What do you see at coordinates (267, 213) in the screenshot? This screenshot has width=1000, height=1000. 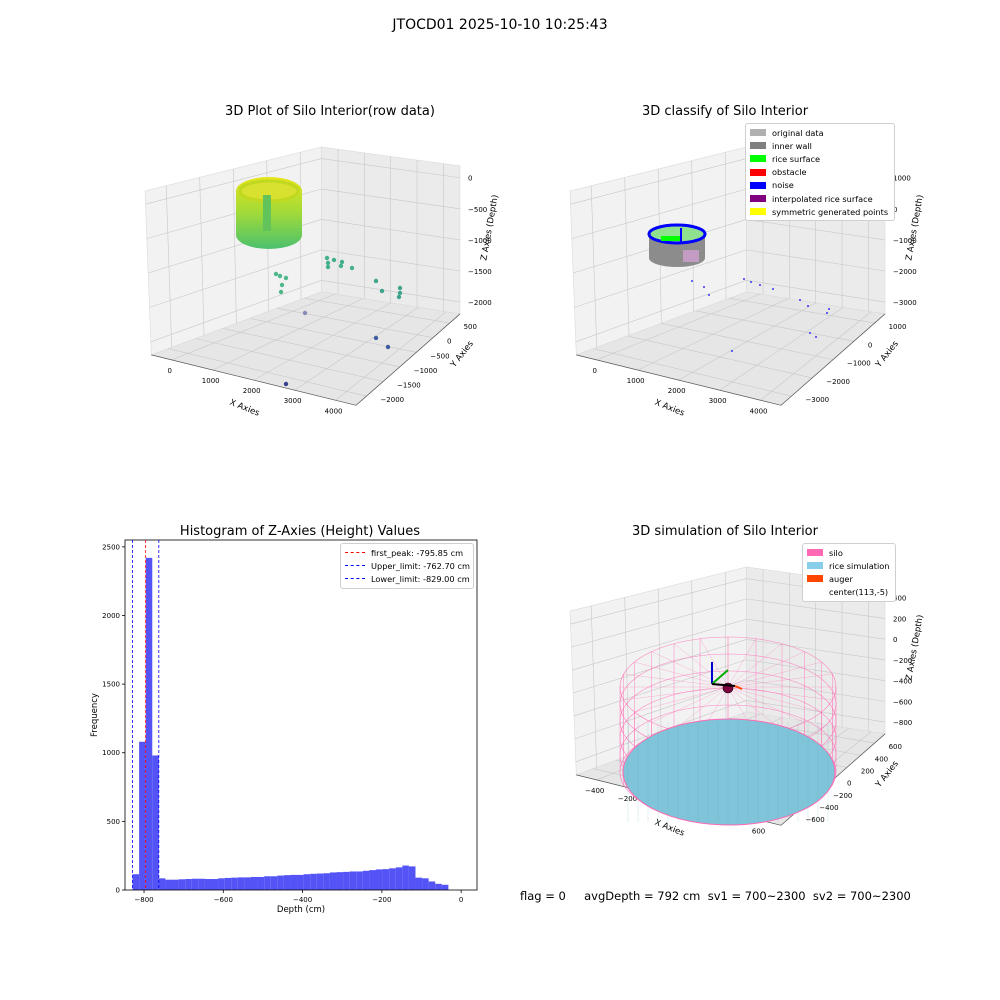 I see `raw-data-gap` at bounding box center [267, 213].